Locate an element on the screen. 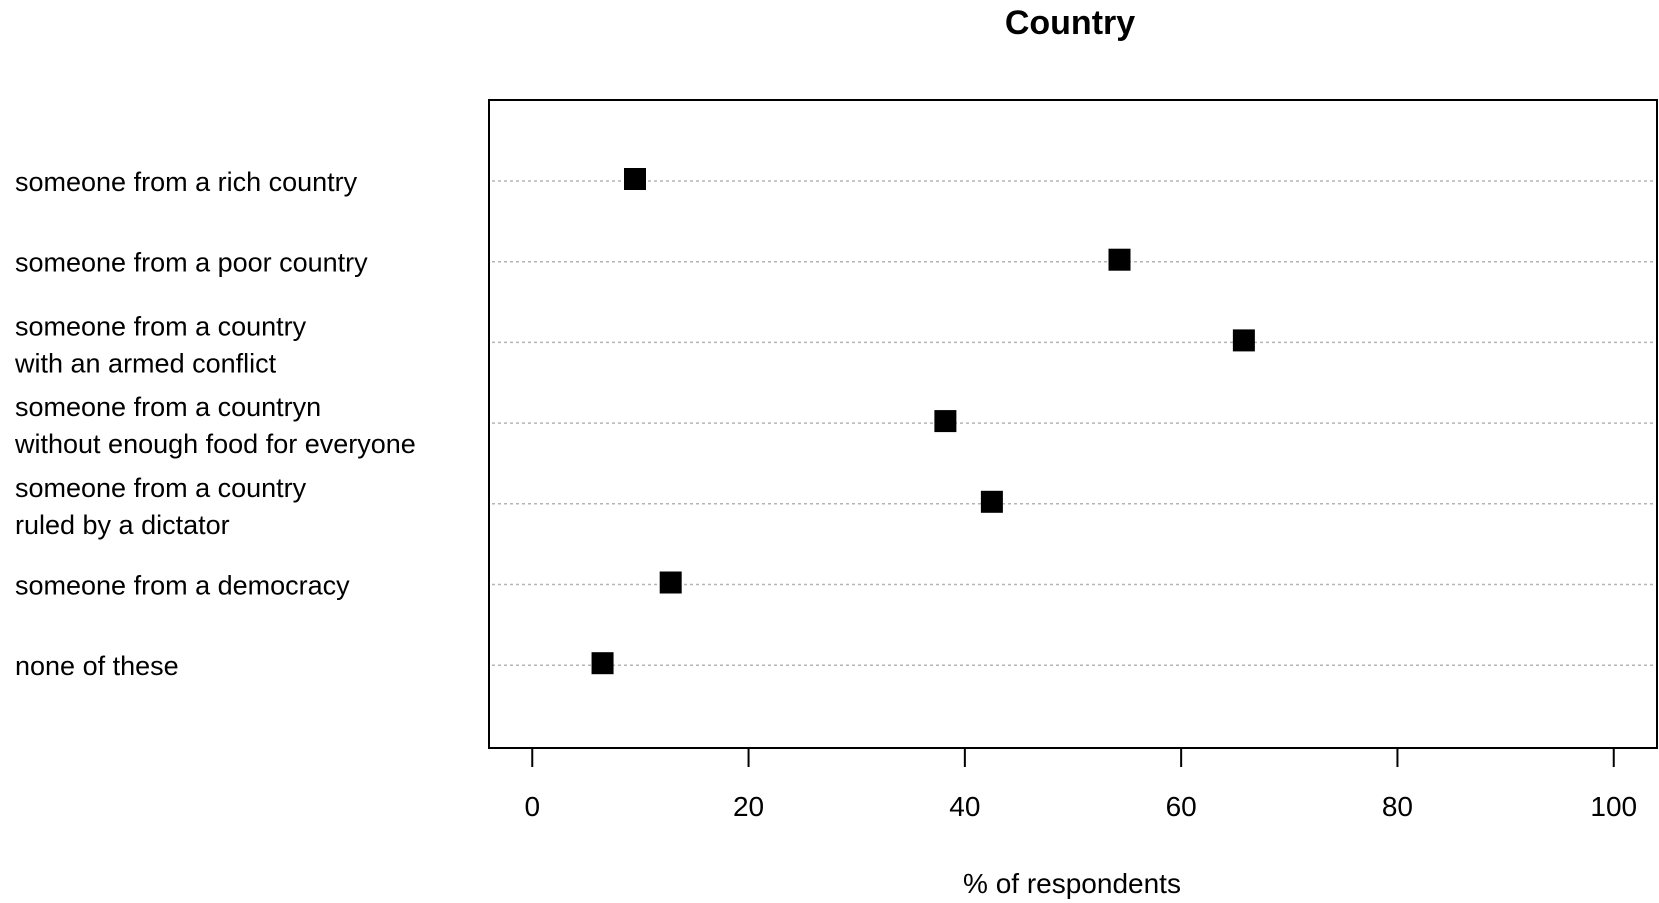 The image size is (1659, 903). chart-title: Country is located at coordinates (1070, 23).